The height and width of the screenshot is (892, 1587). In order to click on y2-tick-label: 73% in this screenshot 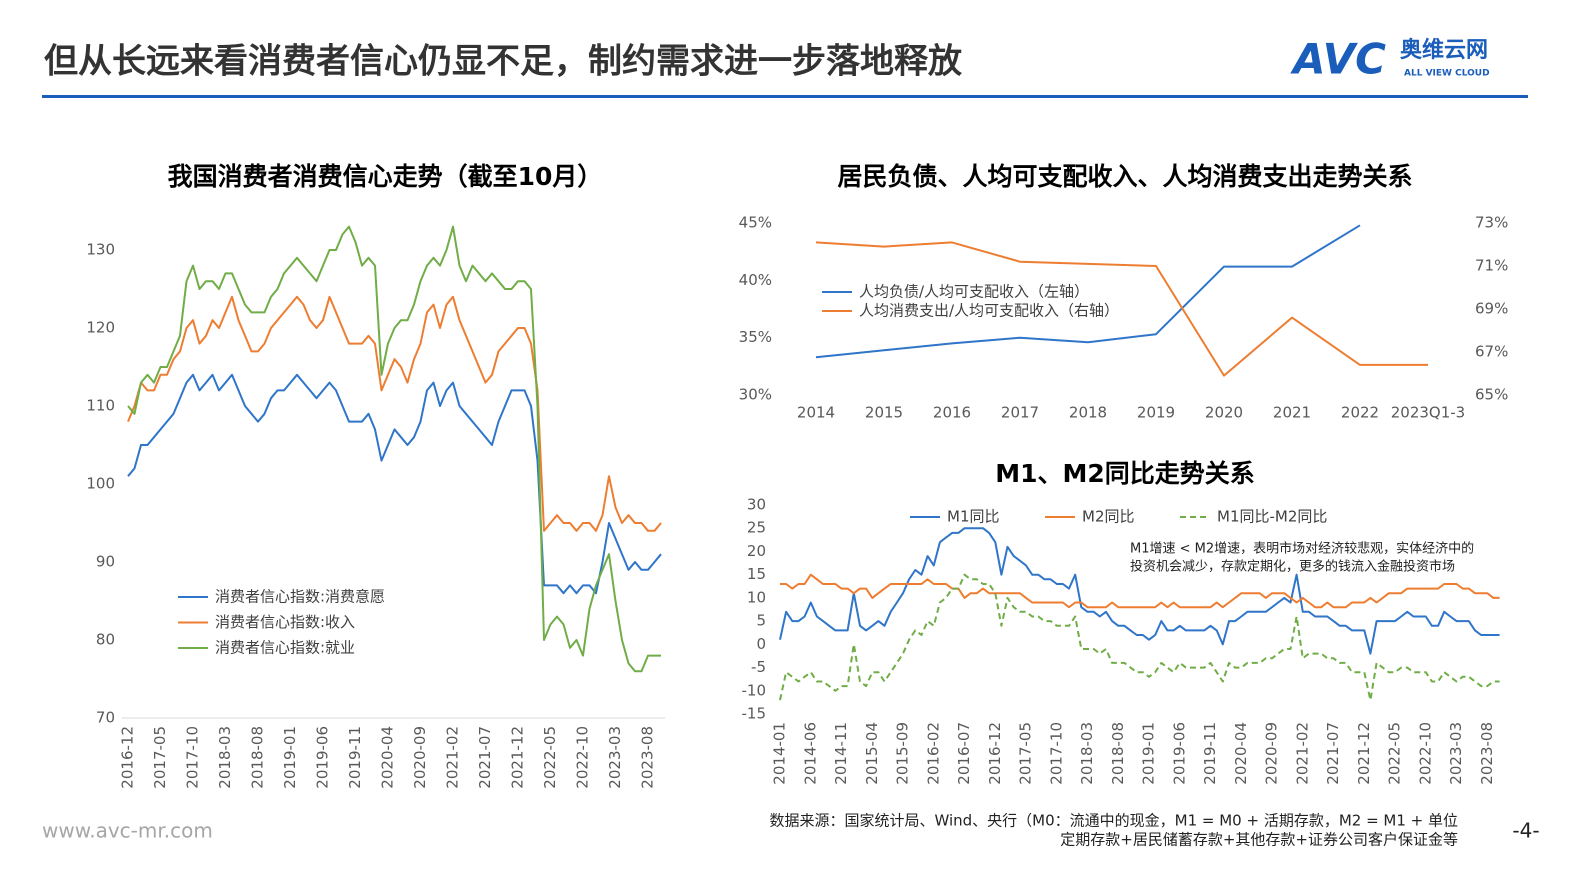, I will do `click(1491, 223)`.